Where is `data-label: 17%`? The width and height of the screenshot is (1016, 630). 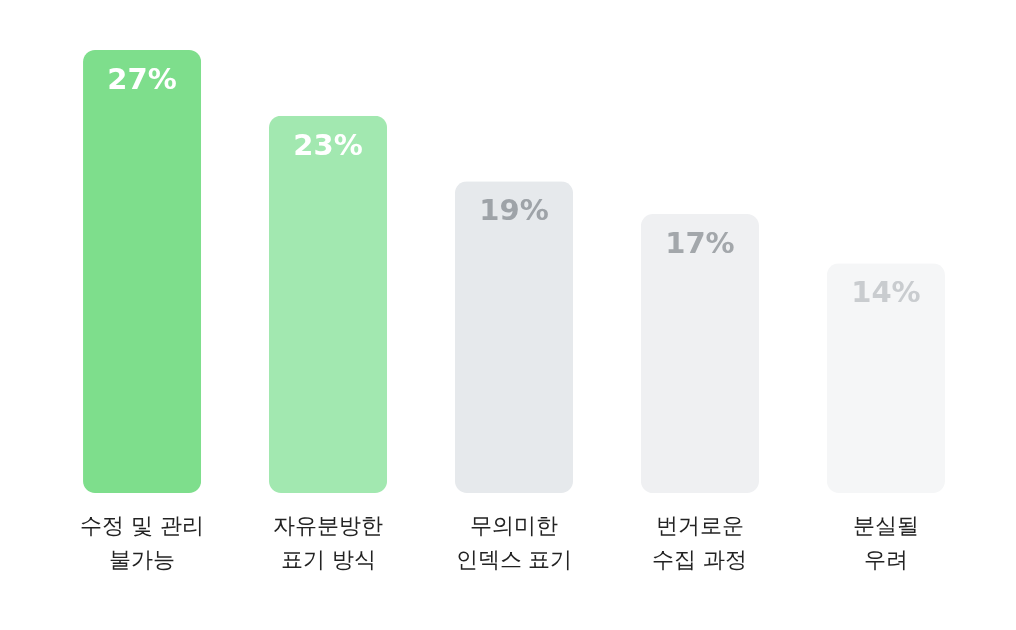 data-label: 17% is located at coordinates (700, 243).